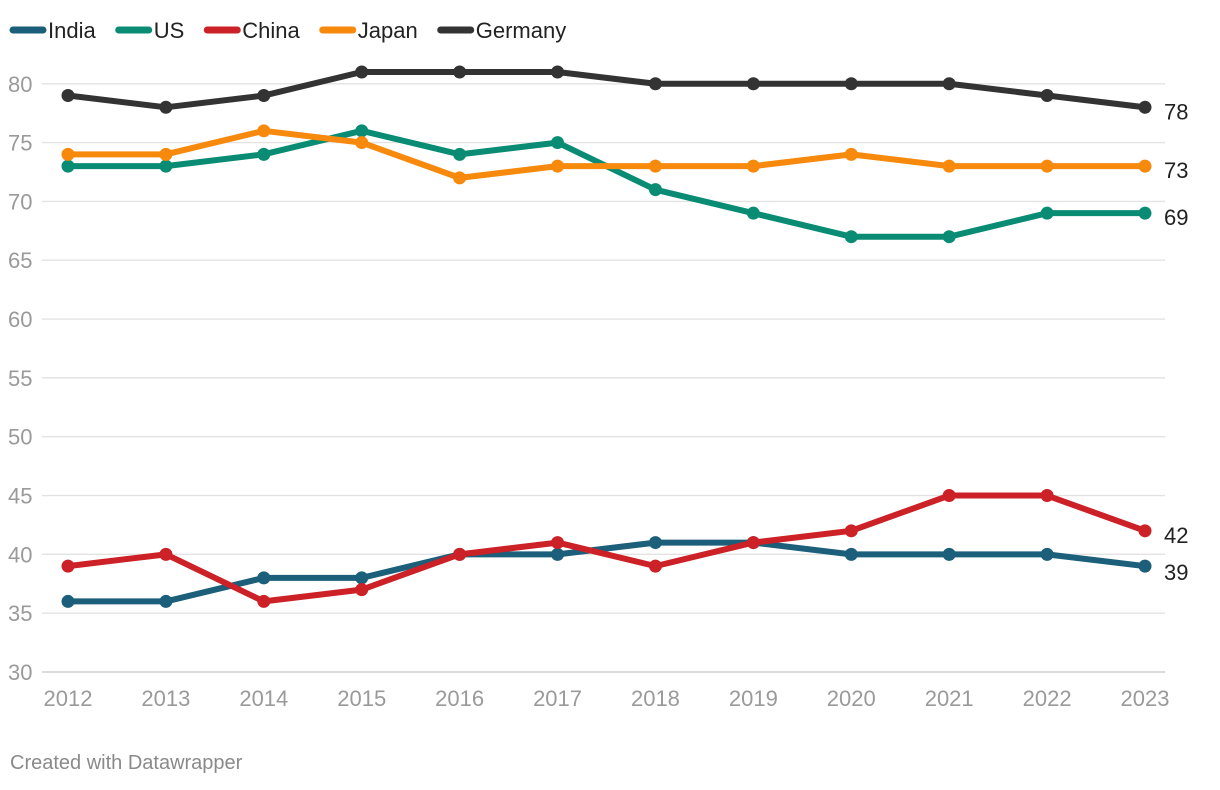  Describe the element at coordinates (20, 496) in the screenshot. I see `y-tick-label: 45` at that location.